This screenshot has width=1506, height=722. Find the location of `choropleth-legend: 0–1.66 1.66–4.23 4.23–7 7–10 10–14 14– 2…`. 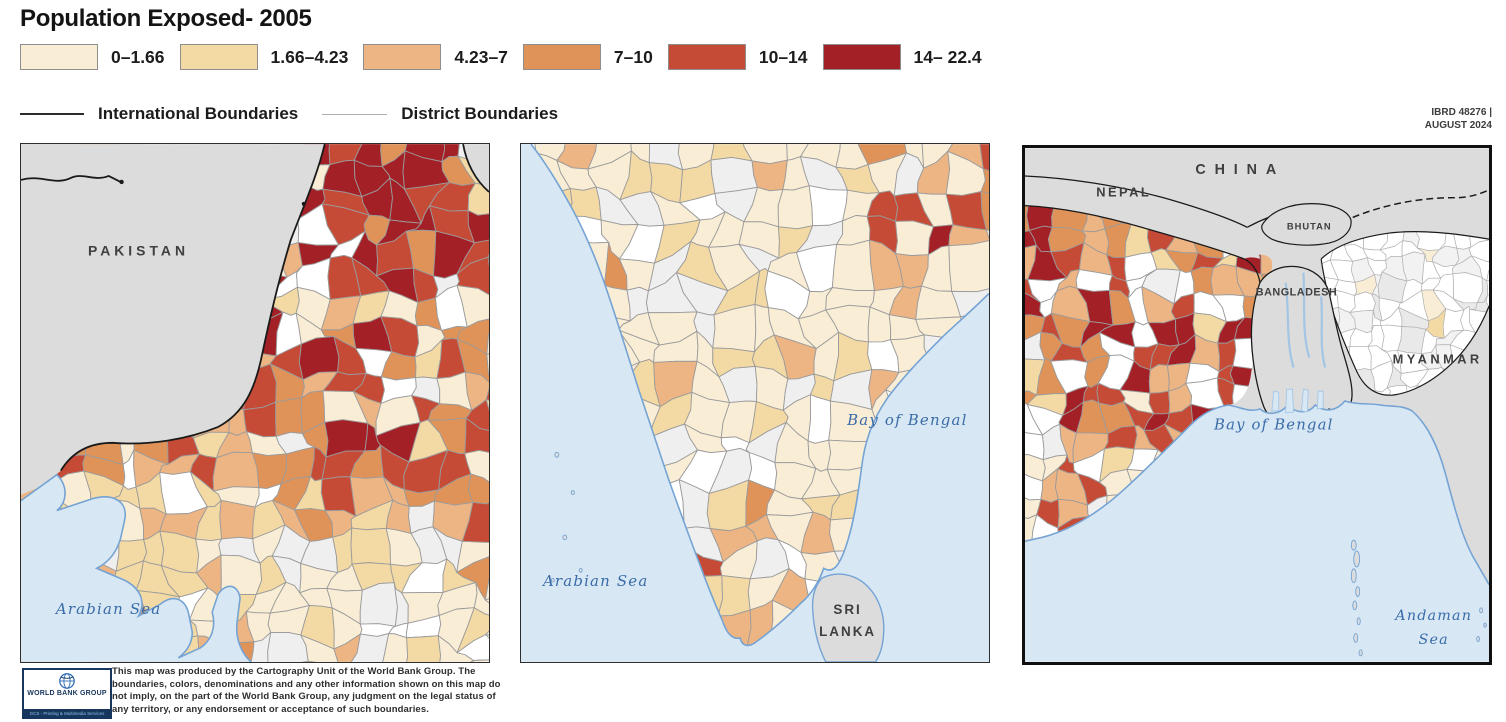

choropleth-legend: 0–1.66 1.66–4.23 4.23–7 7–10 10–14 14– 2… is located at coordinates (508, 57).